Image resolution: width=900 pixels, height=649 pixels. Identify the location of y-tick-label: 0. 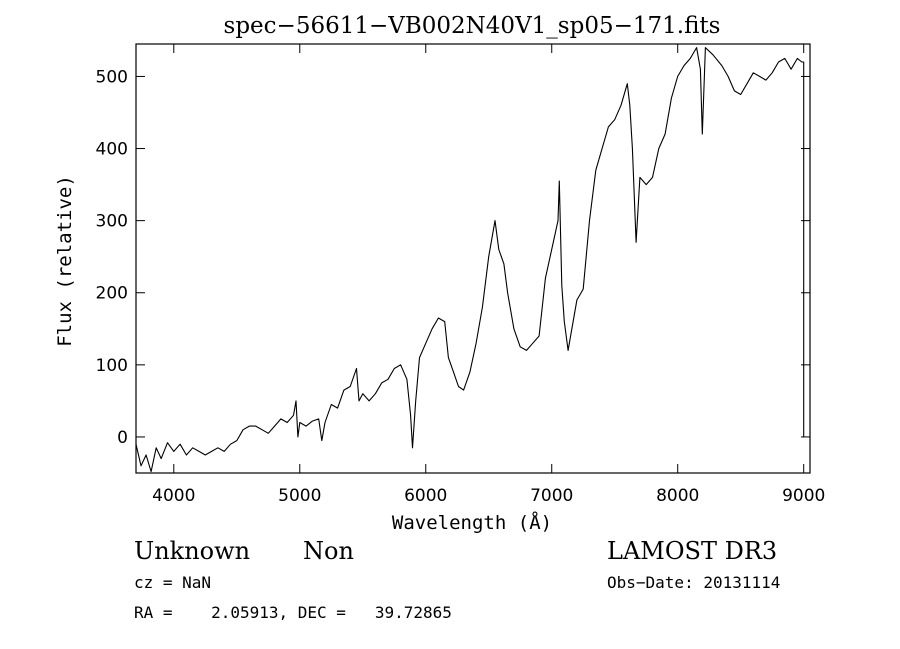
(122, 438).